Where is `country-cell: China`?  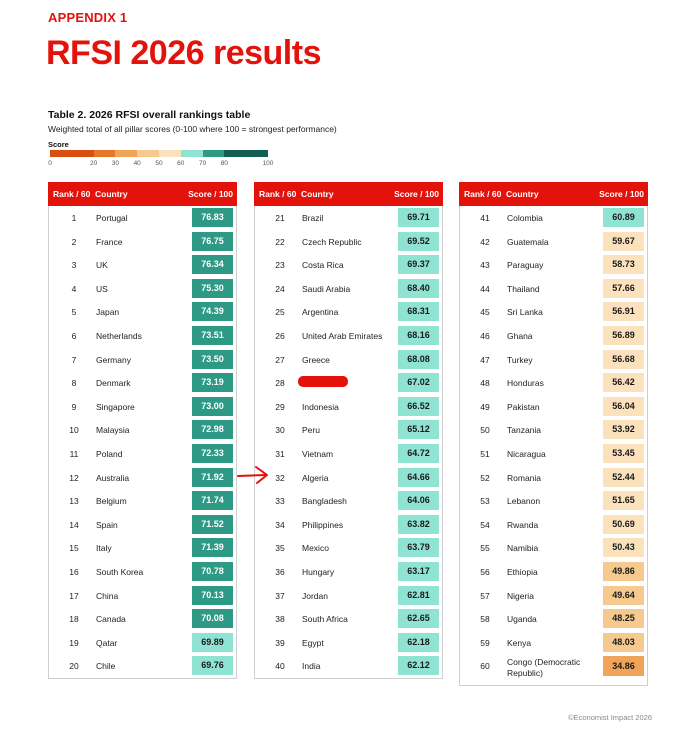
country-cell: China is located at coordinates (107, 595).